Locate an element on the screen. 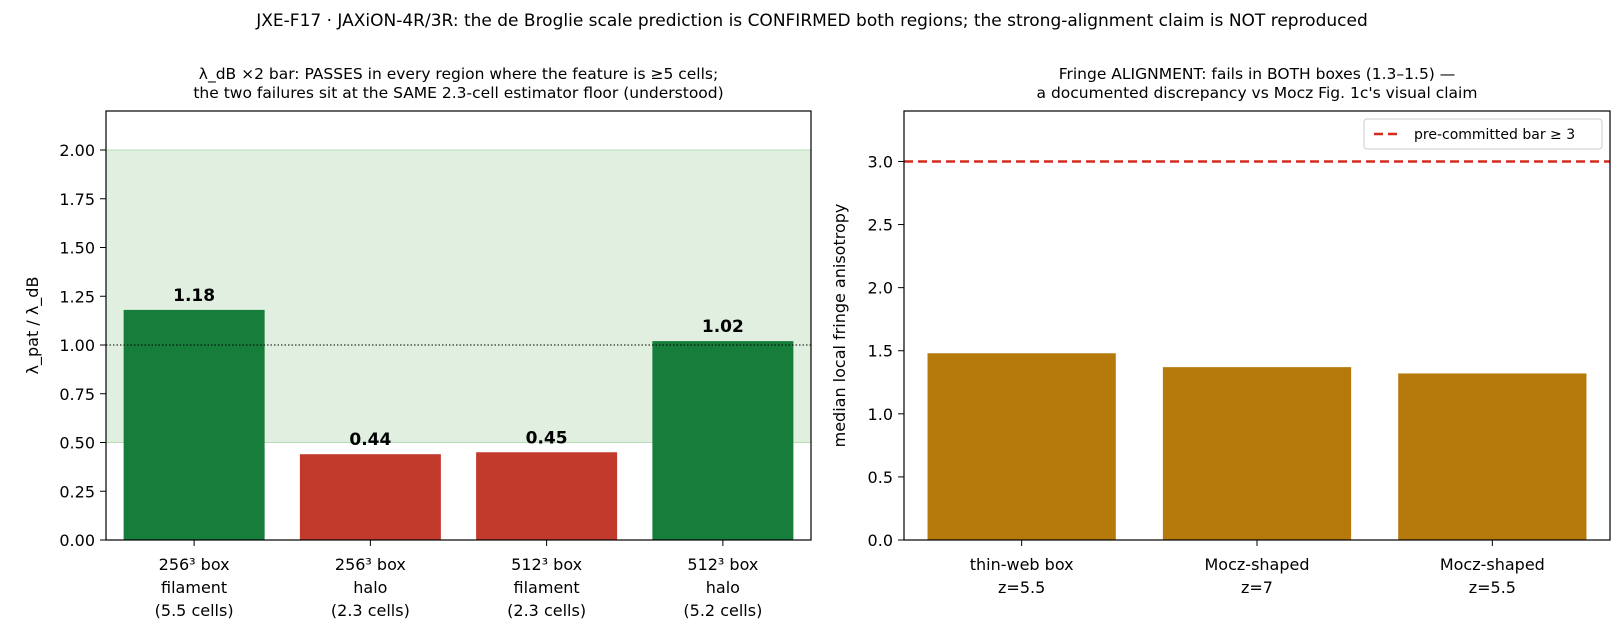  legend-box is located at coordinates (1483, 134).